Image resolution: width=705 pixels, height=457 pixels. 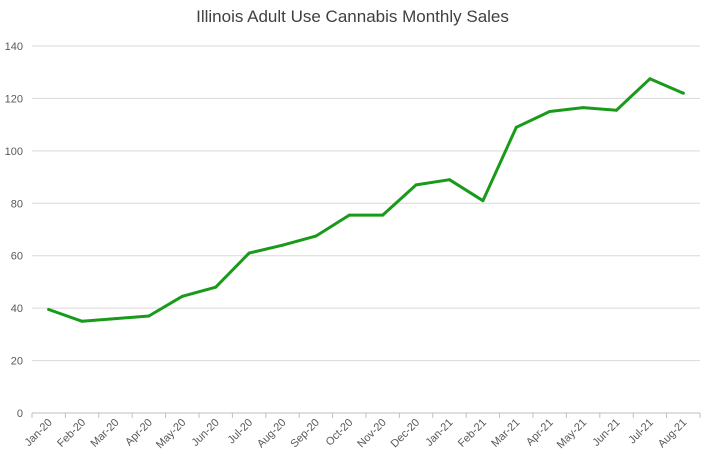 What do you see at coordinates (14, 47) in the screenshot?
I see `y-tick-label: 140` at bounding box center [14, 47].